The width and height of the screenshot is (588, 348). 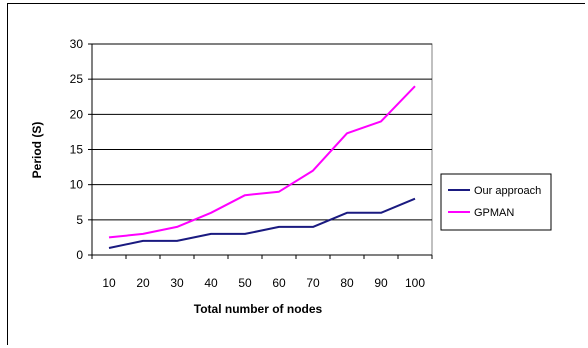 What do you see at coordinates (262, 272) in the screenshot?
I see `x-axis-ticks: 10 20 30 40 50 60 70 80 90 100` at bounding box center [262, 272].